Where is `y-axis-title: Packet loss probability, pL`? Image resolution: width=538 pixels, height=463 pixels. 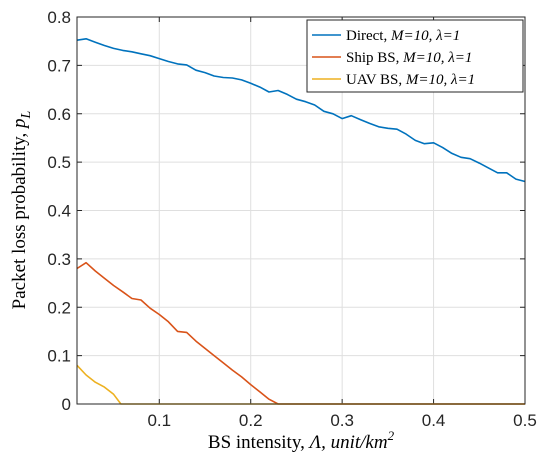
y-axis-title: Packet loss probability, pL is located at coordinates (21, 209).